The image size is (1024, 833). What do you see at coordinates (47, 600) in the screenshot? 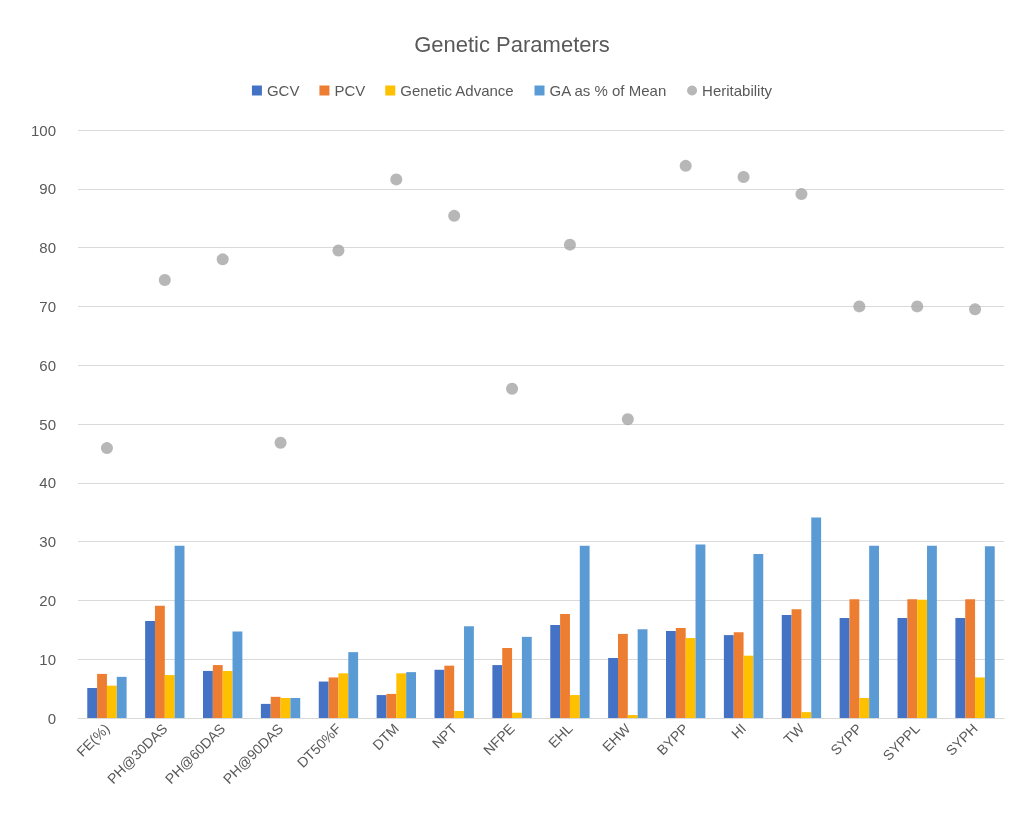
I see `y-tick-label: 20` at bounding box center [47, 600].